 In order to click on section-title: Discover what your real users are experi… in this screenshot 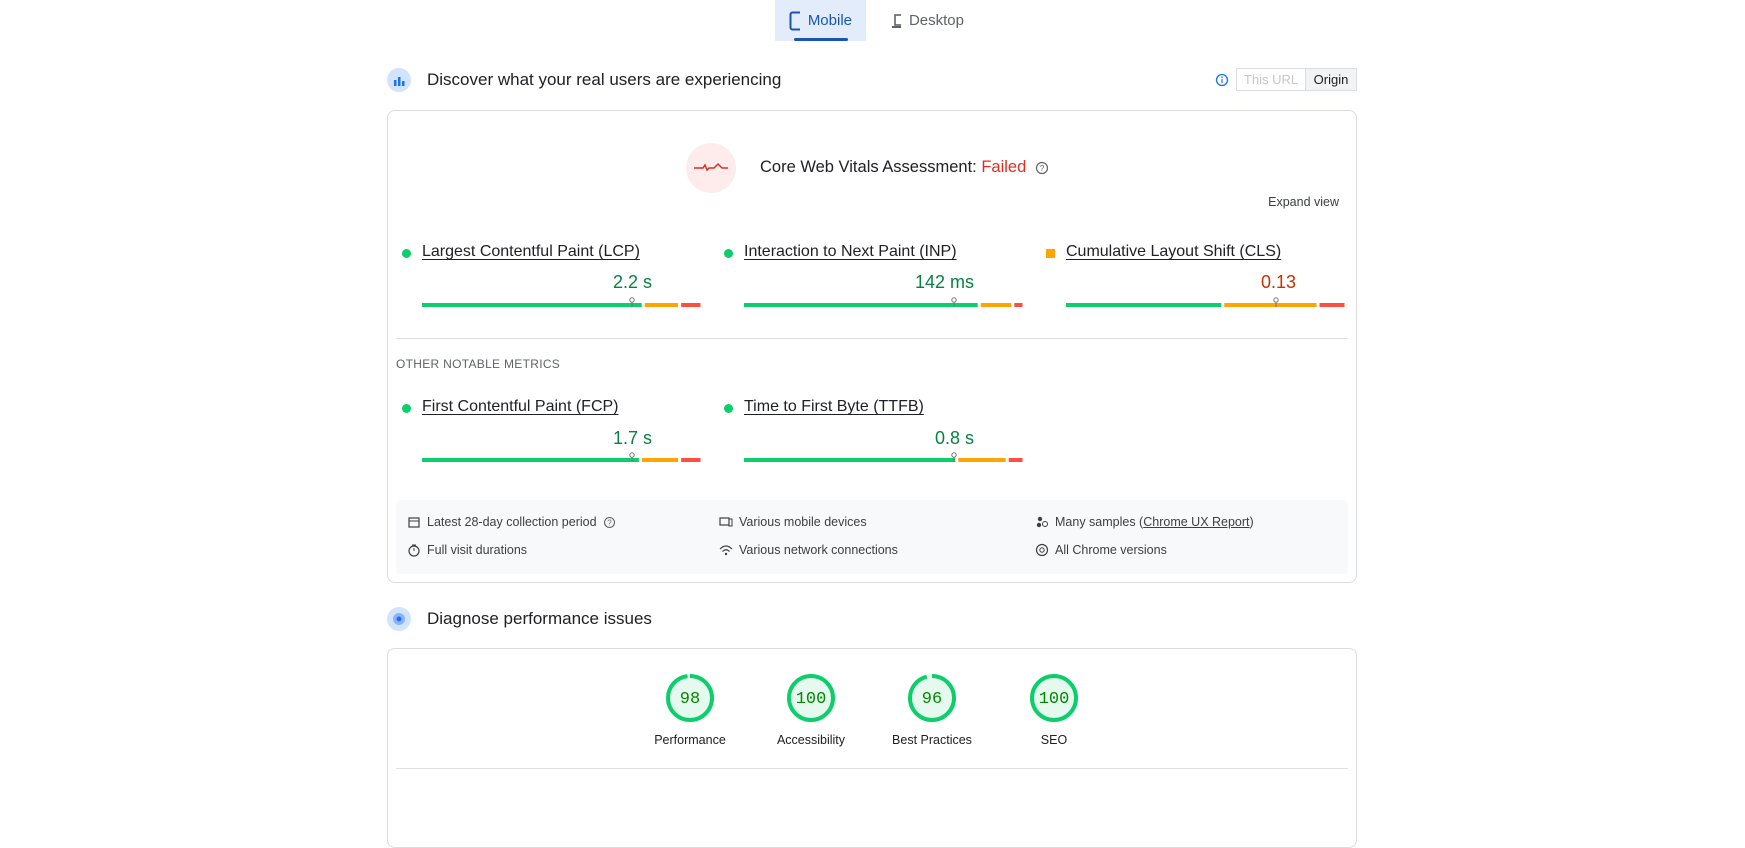, I will do `click(604, 79)`.